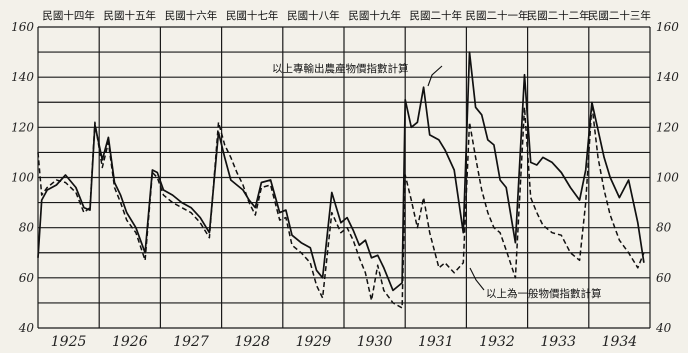  Describe the element at coordinates (314, 342) in the screenshot. I see `x-tick-label: 1929` at that location.